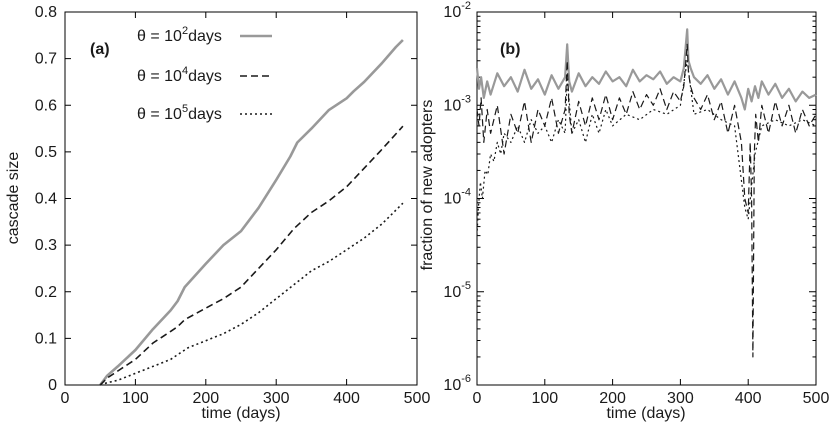  Describe the element at coordinates (46, 199) in the screenshot. I see `panel-a-y-tick-label: 0.4` at that location.